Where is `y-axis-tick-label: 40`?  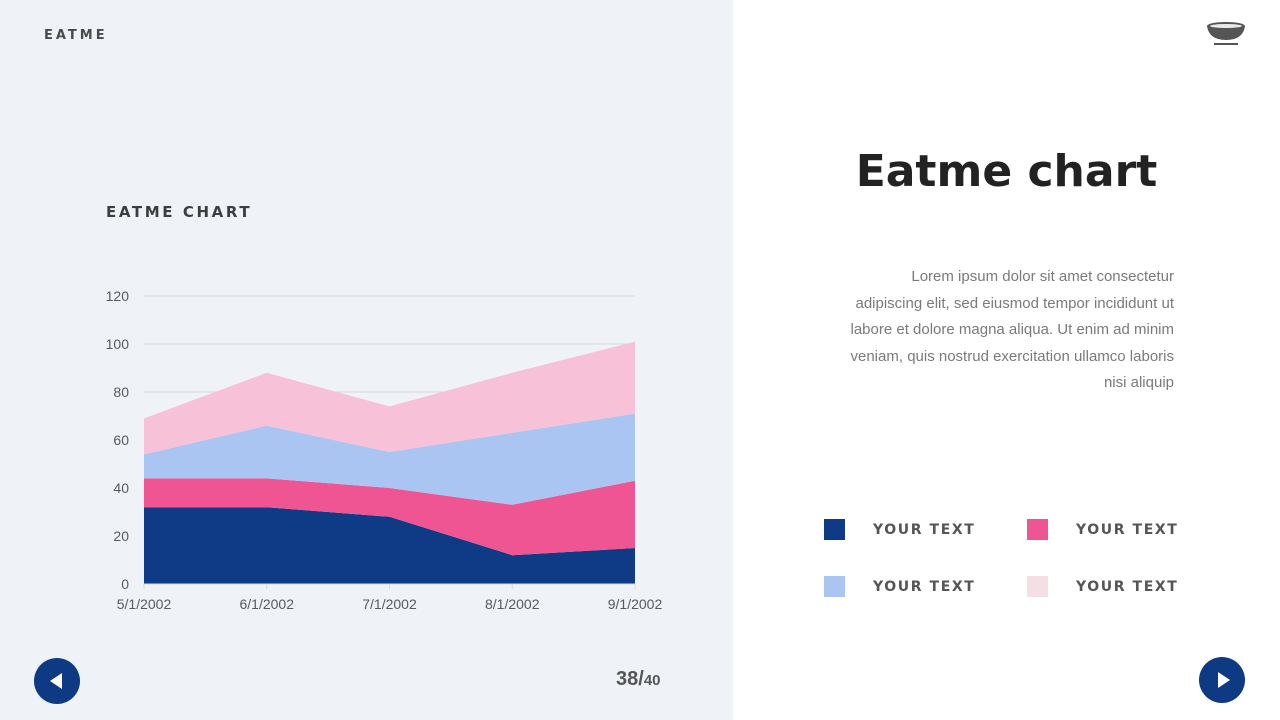 y-axis-tick-label: 40 is located at coordinates (121, 488).